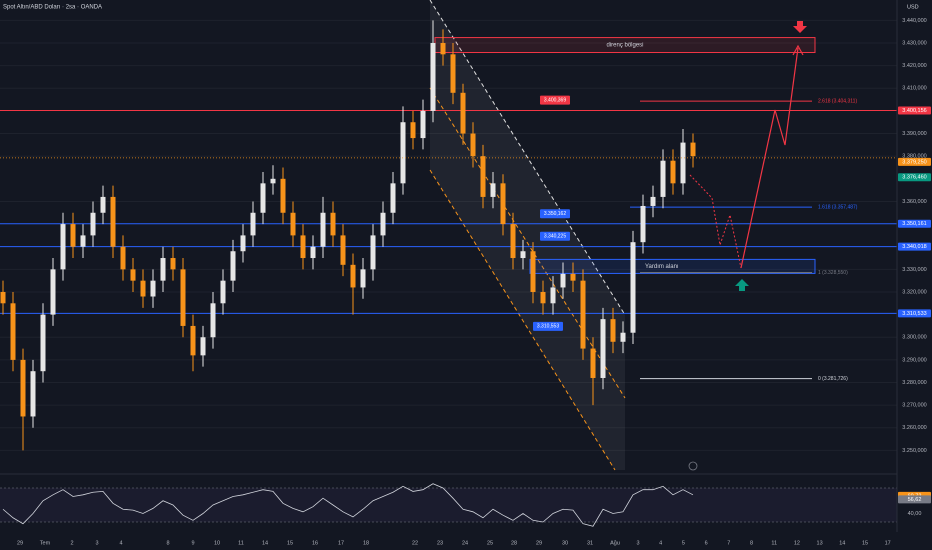  Describe the element at coordinates (914, 428) in the screenshot. I see `y-tick-label: 3.260,000` at that location.